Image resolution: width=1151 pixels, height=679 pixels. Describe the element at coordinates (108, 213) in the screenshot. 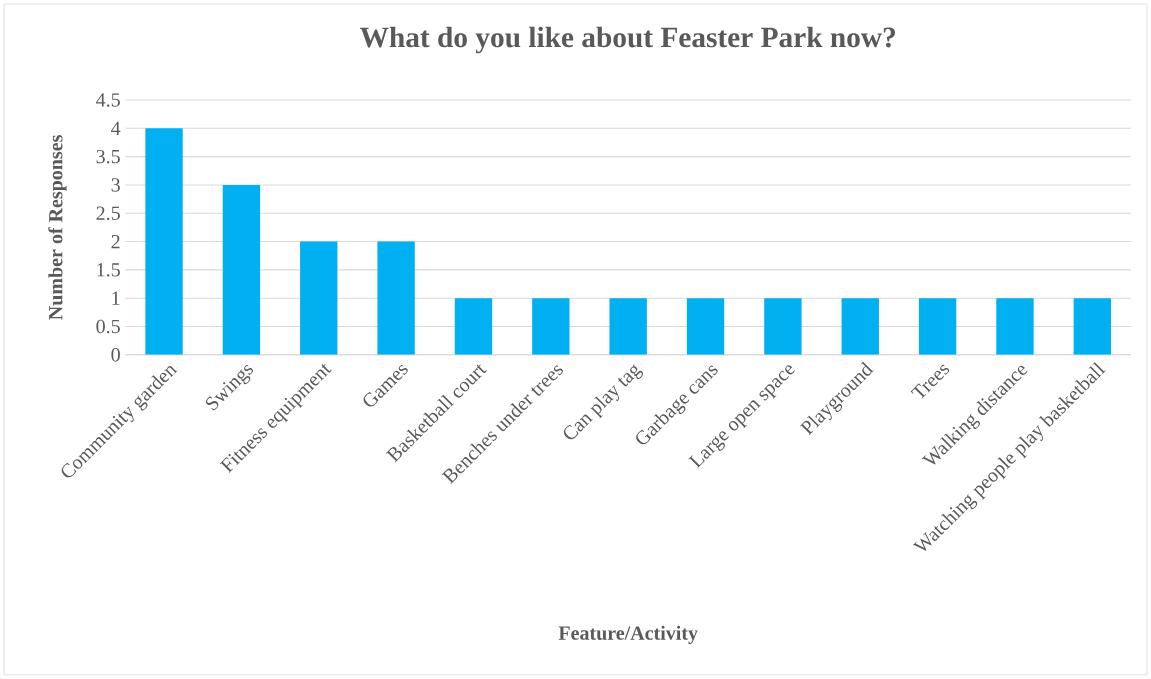

I see `y-tick-label: 2.5` at that location.